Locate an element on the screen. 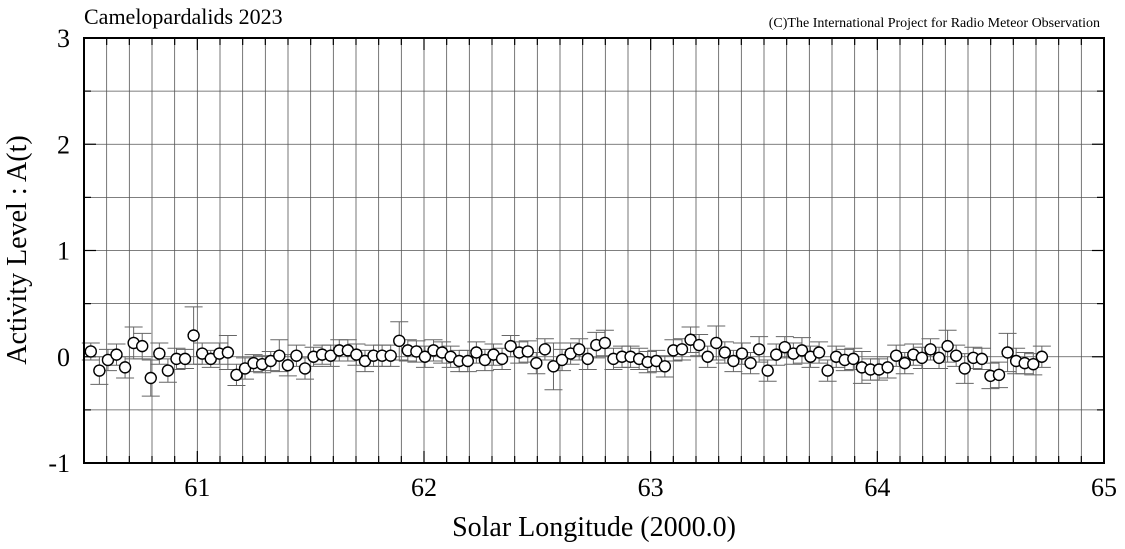  error-bars is located at coordinates (566, 351).